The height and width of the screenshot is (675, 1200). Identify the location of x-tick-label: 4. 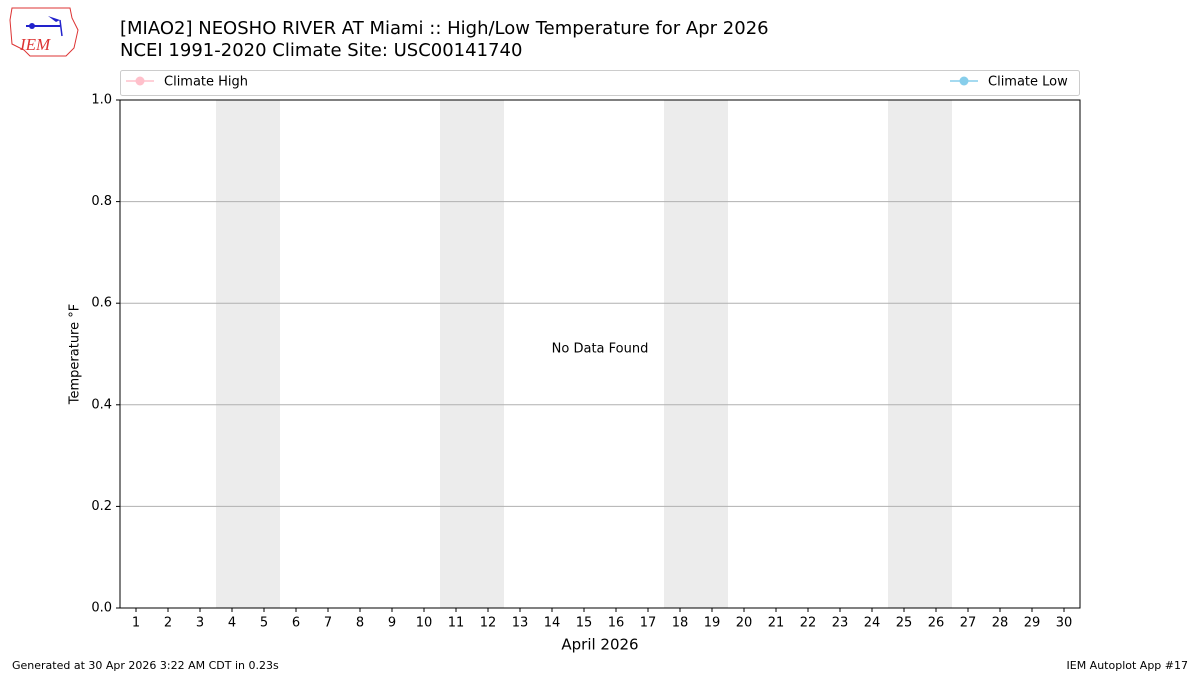
(232, 623).